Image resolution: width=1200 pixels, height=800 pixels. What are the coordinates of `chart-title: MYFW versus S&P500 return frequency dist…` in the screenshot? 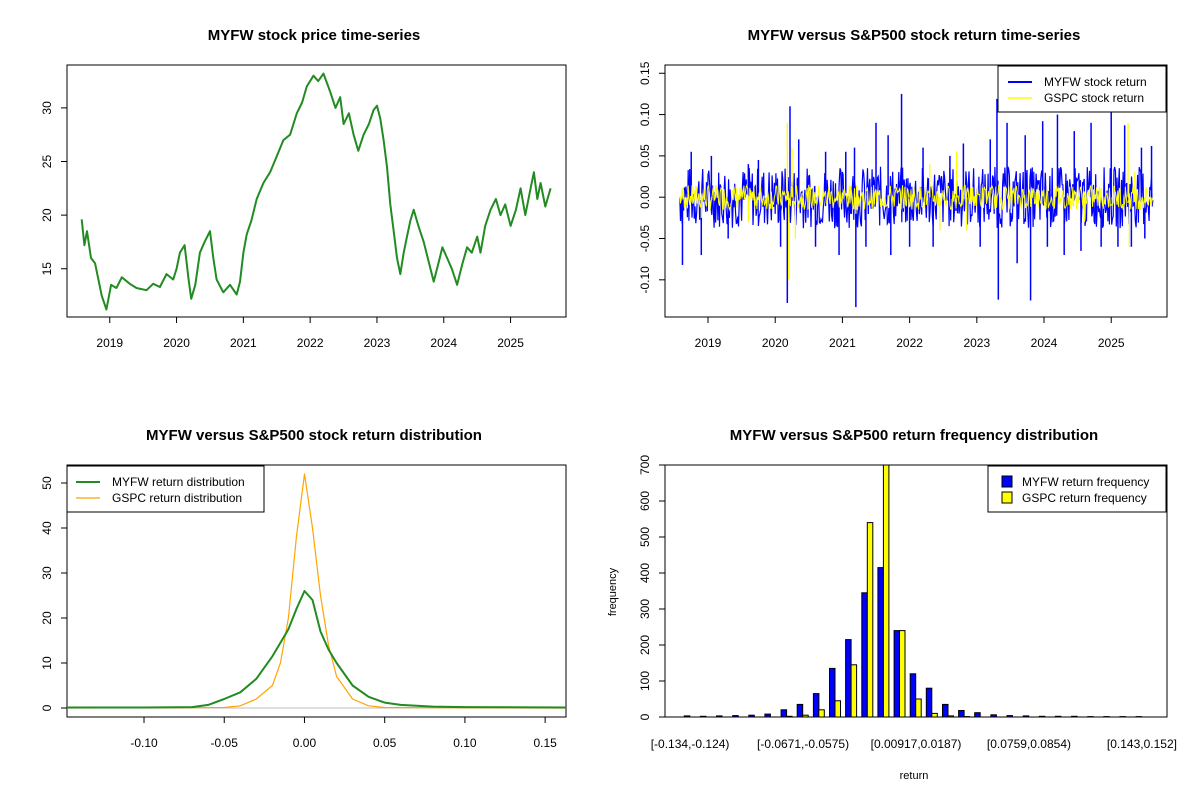 It's located at (914, 435).